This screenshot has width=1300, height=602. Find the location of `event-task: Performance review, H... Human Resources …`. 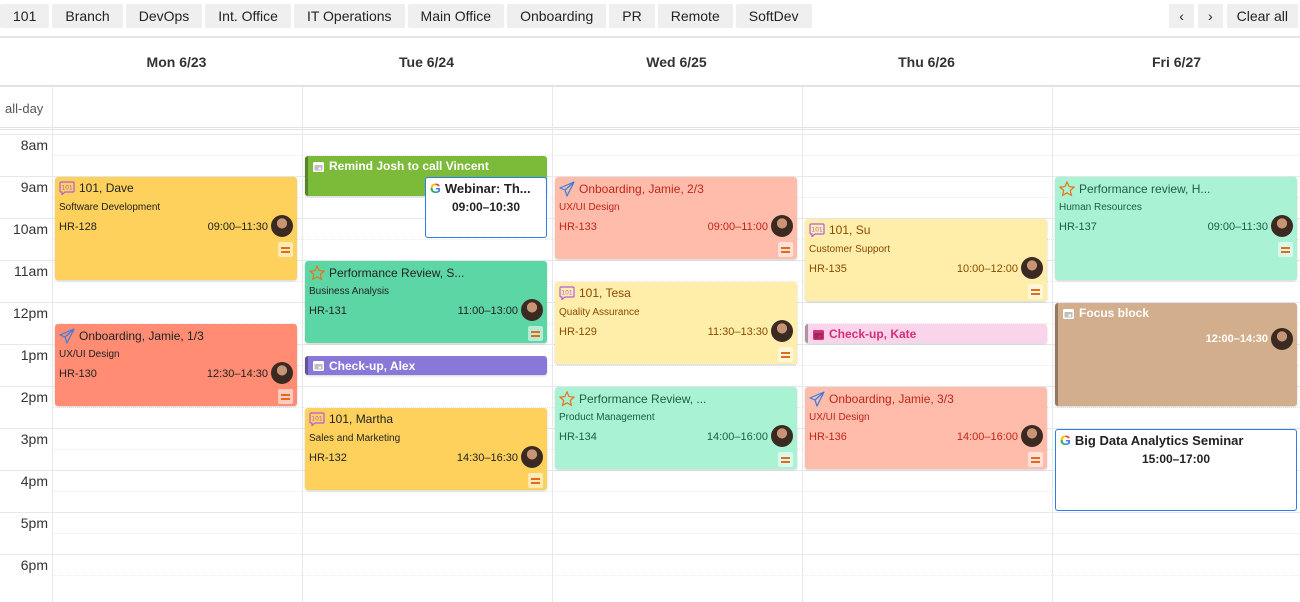

event-task: Performance review, H... Human Resources … is located at coordinates (1176, 228).